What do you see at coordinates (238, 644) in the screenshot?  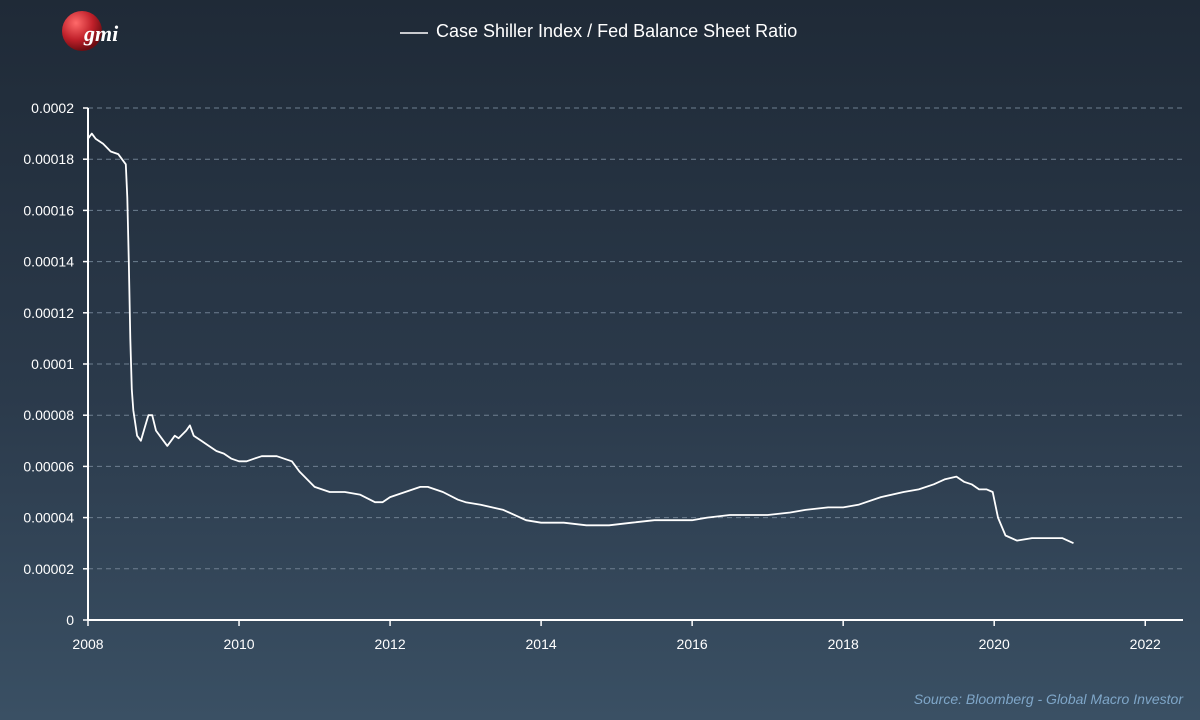 I see `x-tick-label: 2010` at bounding box center [238, 644].